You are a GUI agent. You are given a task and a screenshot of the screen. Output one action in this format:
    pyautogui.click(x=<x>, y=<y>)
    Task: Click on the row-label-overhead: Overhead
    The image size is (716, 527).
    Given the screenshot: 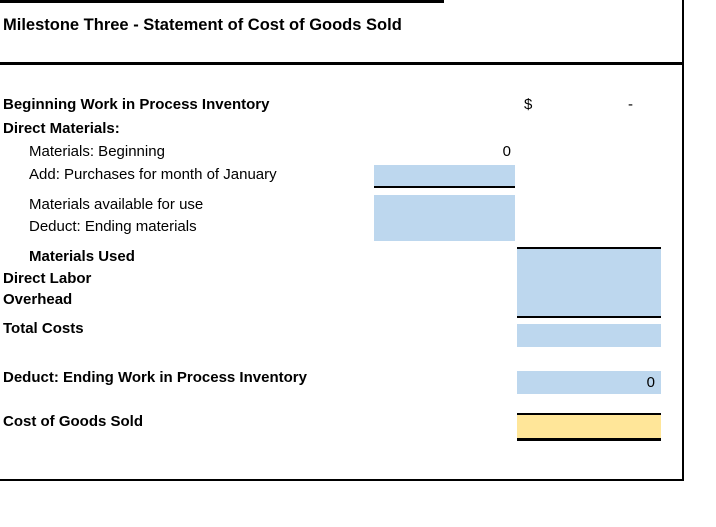 What is the action you would take?
    pyautogui.click(x=38, y=299)
    